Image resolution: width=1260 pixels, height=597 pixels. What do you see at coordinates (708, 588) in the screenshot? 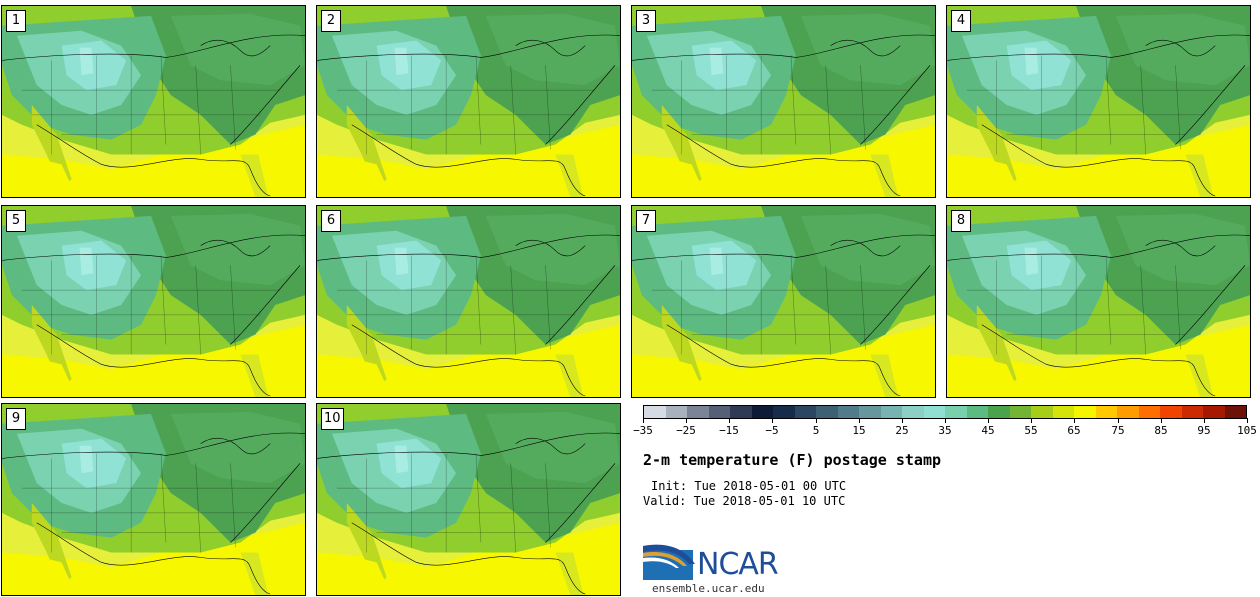
I see `site-url: ensemble.ucar.edu` at bounding box center [708, 588].